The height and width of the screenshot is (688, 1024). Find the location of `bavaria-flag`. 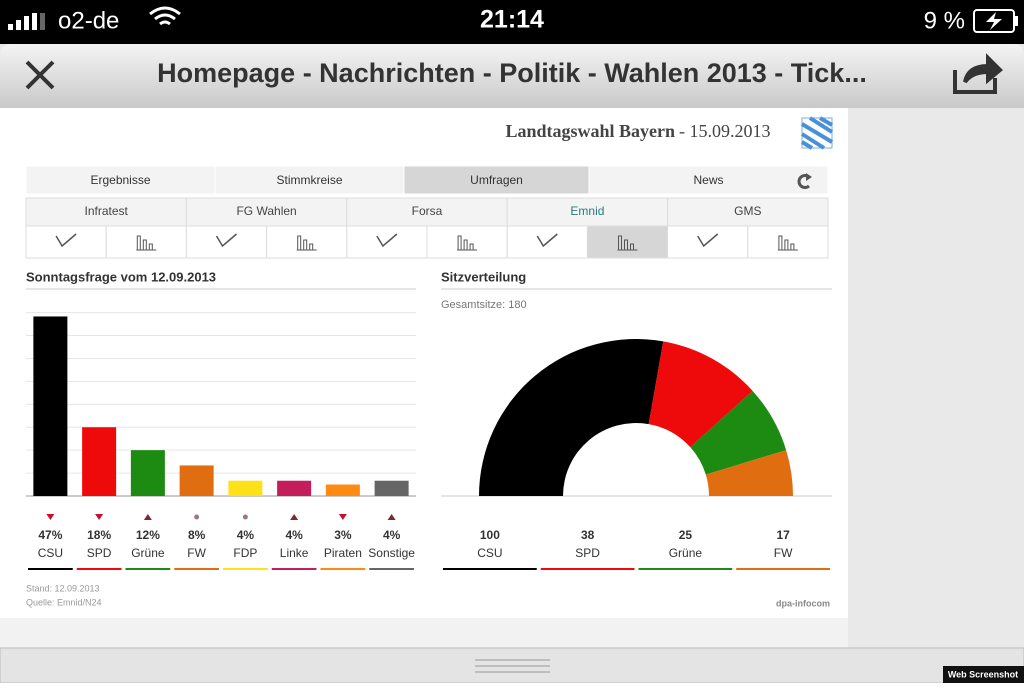

bavaria-flag is located at coordinates (817, 133).